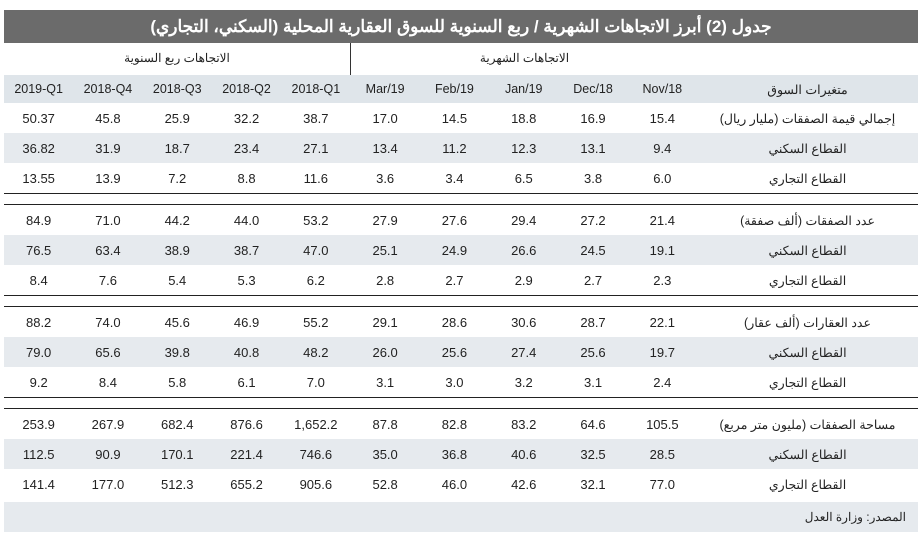 Image resolution: width=924 pixels, height=544 pixels. Describe the element at coordinates (662, 484) in the screenshot. I see `cell-value: 77.0` at that location.